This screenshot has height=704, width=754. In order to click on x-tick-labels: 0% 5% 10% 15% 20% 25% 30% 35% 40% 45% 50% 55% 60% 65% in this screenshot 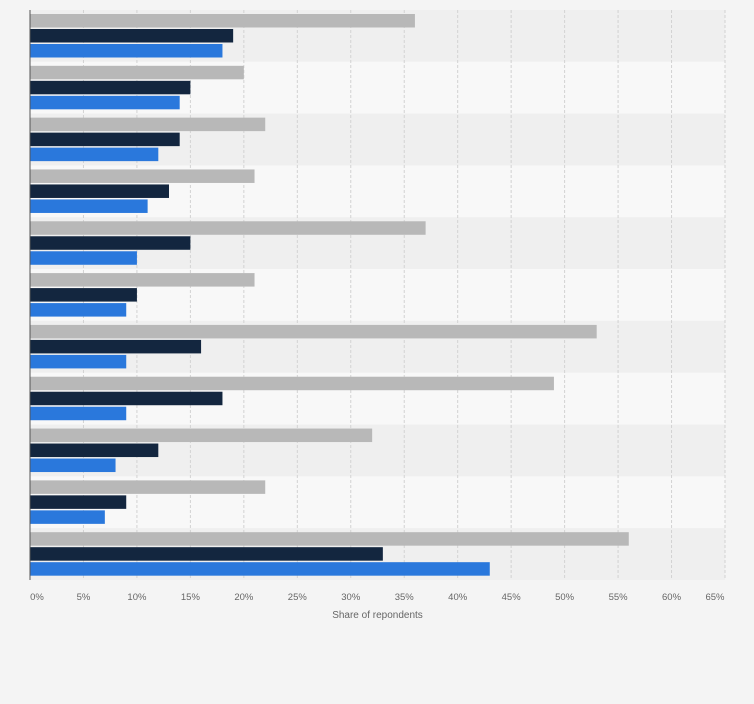, I will do `click(377, 597)`.